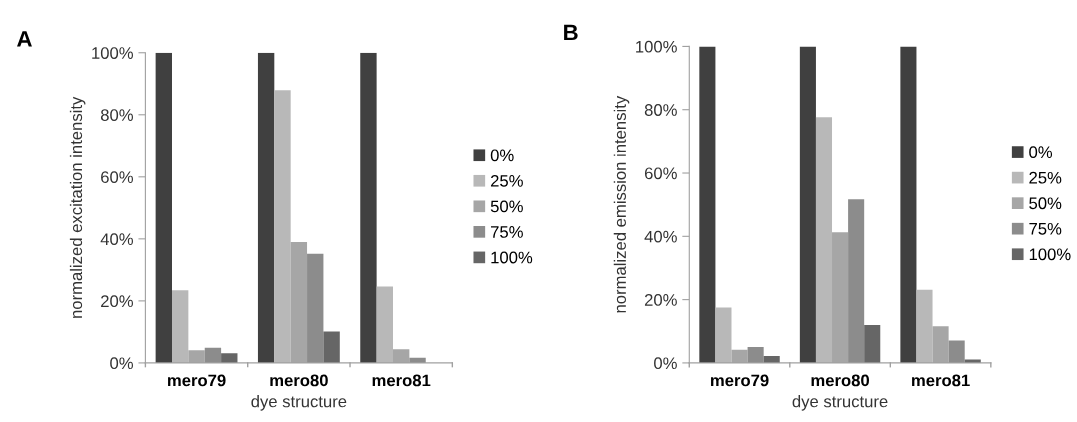 This screenshot has height=422, width=1077. What do you see at coordinates (571, 32) in the screenshot?
I see `text: B` at bounding box center [571, 32].